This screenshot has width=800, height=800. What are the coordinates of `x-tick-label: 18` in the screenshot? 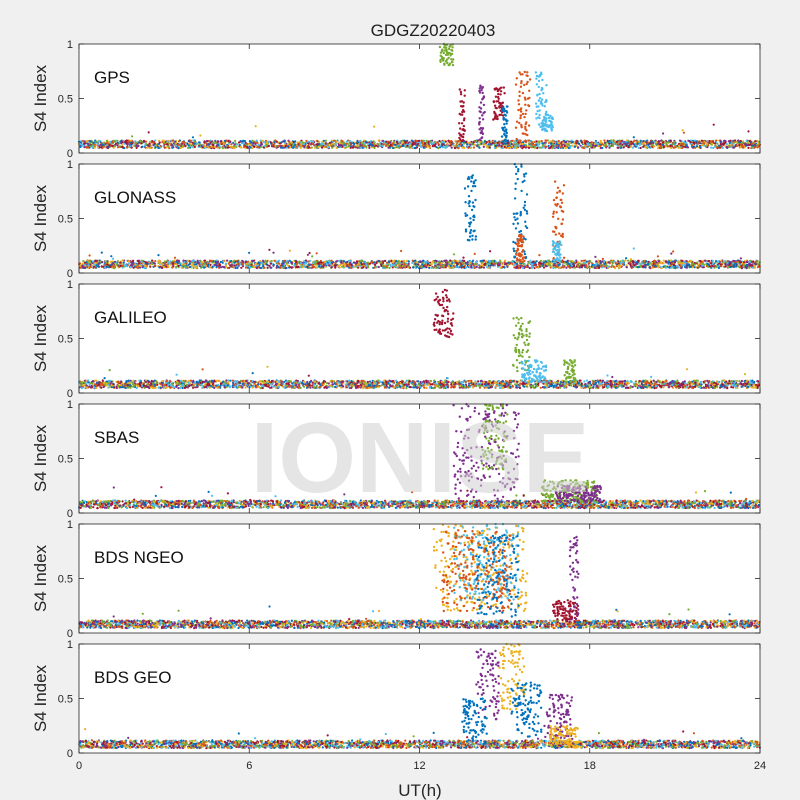 It's located at (590, 766).